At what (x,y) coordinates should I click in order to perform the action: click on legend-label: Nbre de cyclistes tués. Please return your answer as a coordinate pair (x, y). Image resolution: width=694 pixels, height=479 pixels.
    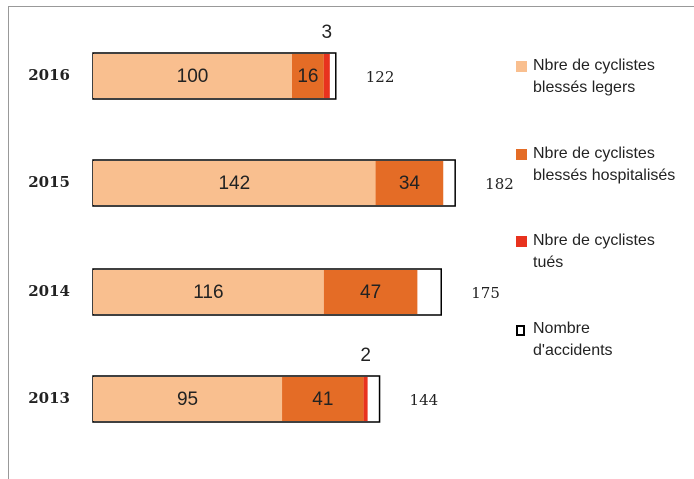
    Looking at the image, I should click on (594, 251).